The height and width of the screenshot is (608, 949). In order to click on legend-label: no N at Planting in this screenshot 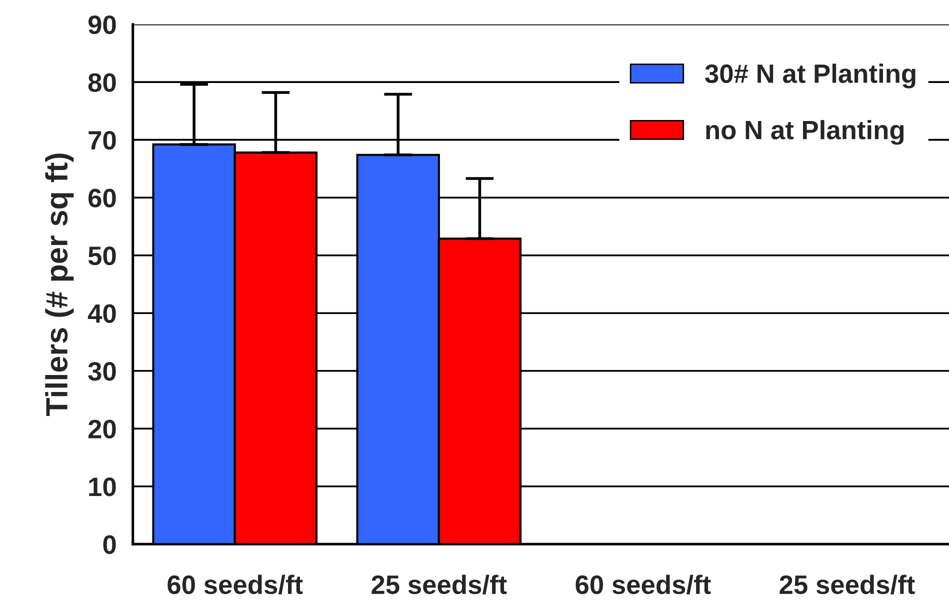, I will do `click(805, 132)`.